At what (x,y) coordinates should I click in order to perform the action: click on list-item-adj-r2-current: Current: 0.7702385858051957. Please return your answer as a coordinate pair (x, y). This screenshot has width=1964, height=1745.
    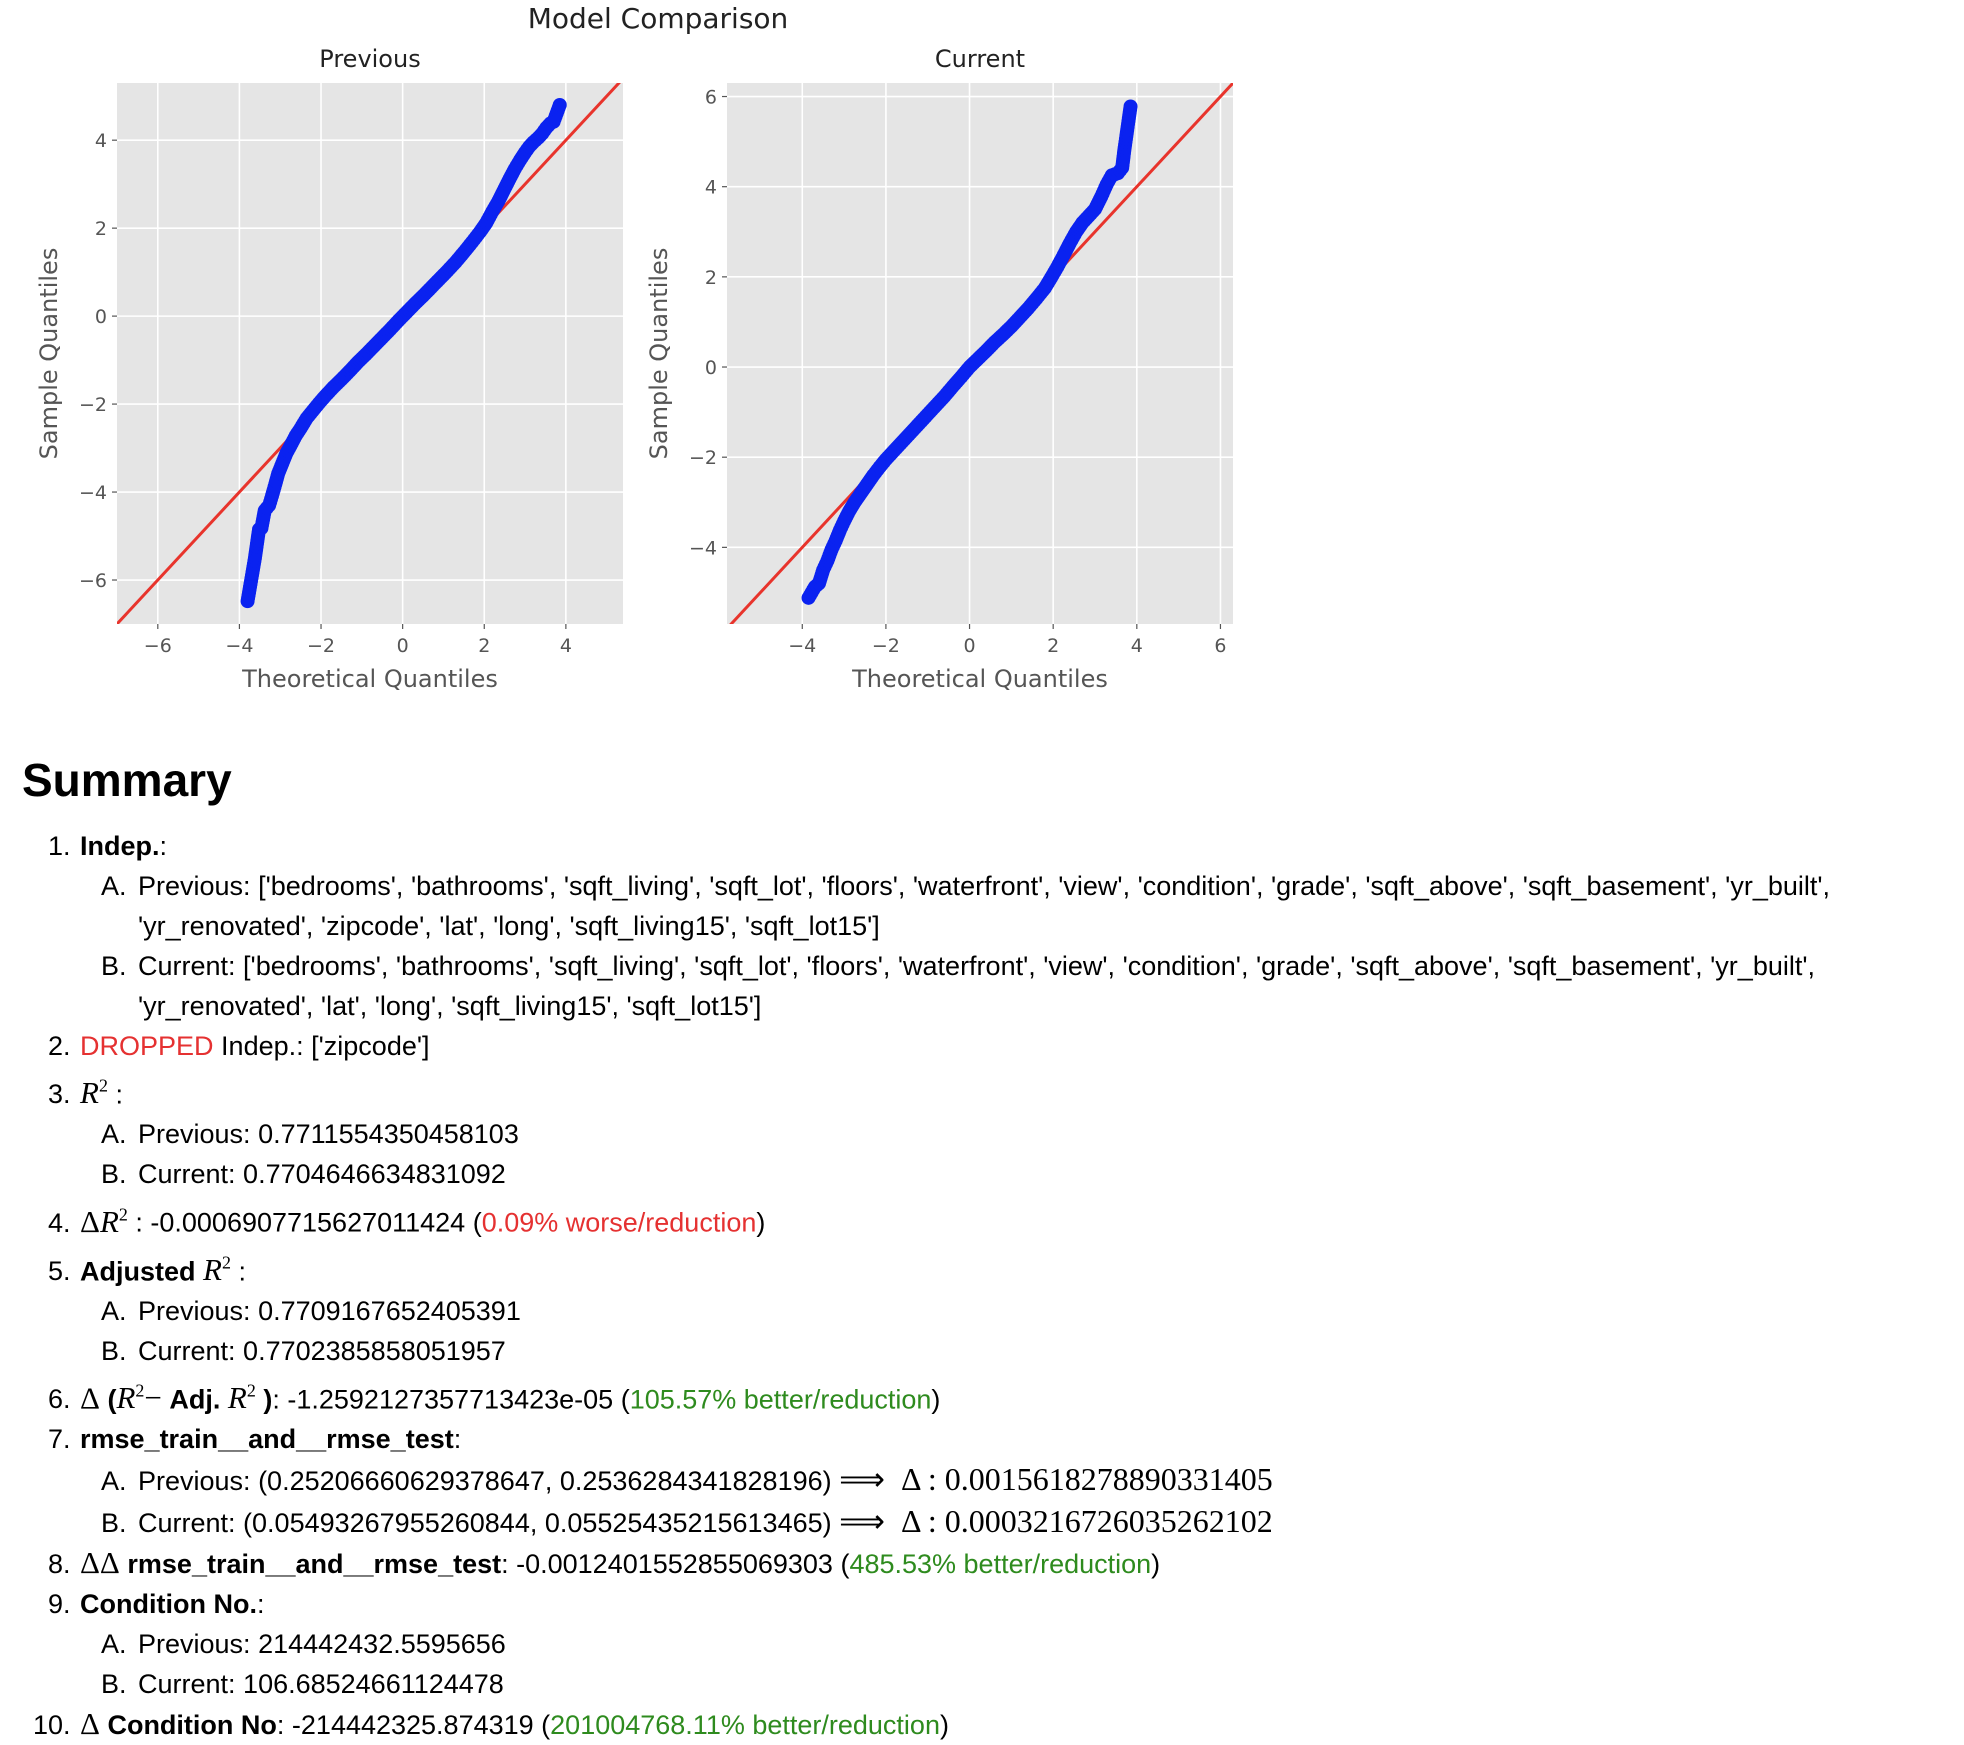
    Looking at the image, I should click on (1043, 1351).